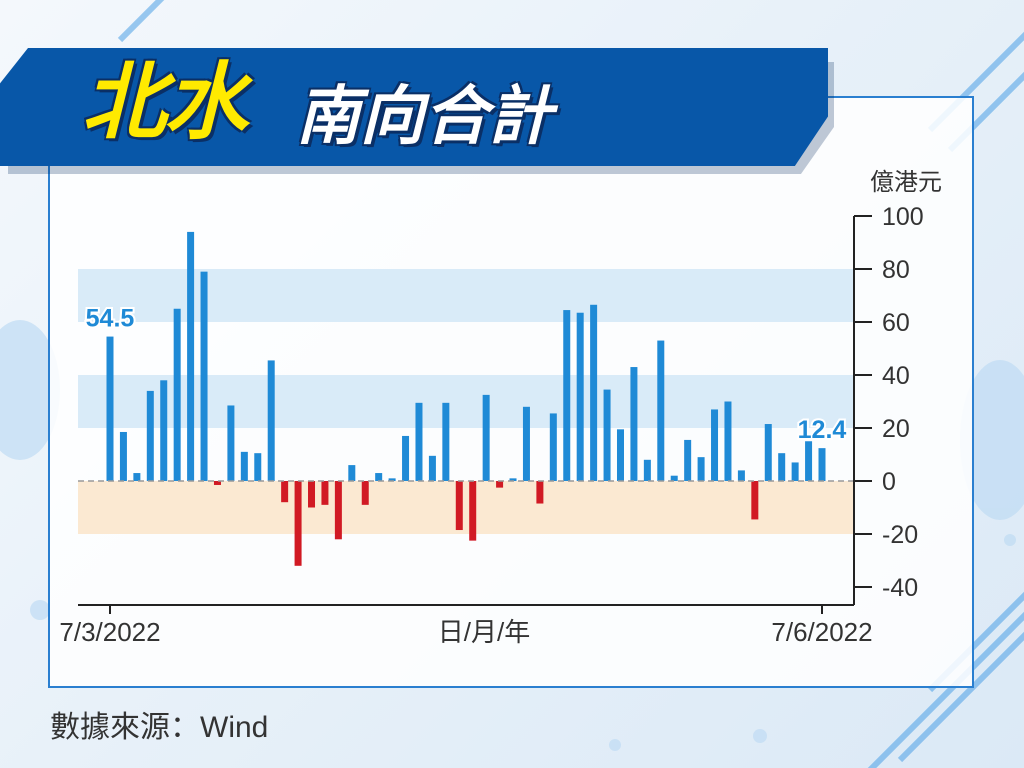 This screenshot has height=768, width=1024. I want to click on title-main: 北水, so click(165, 102).